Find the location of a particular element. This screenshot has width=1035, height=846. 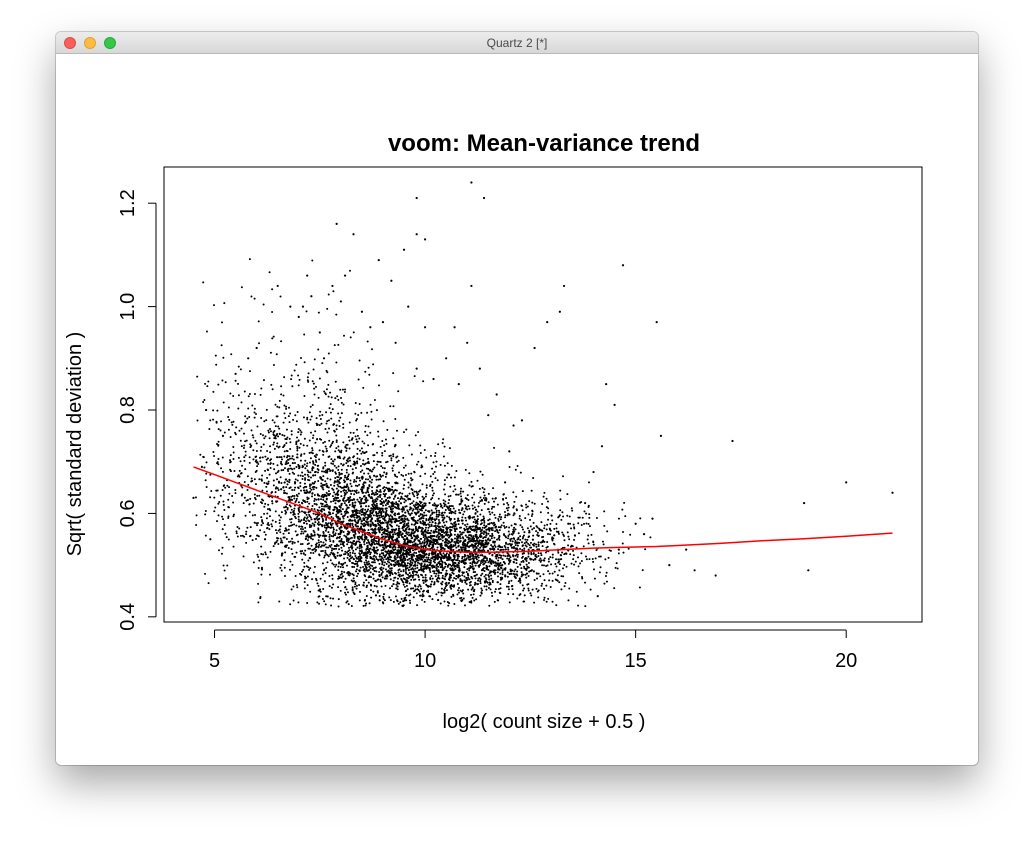

zoom-button is located at coordinates (110, 43).